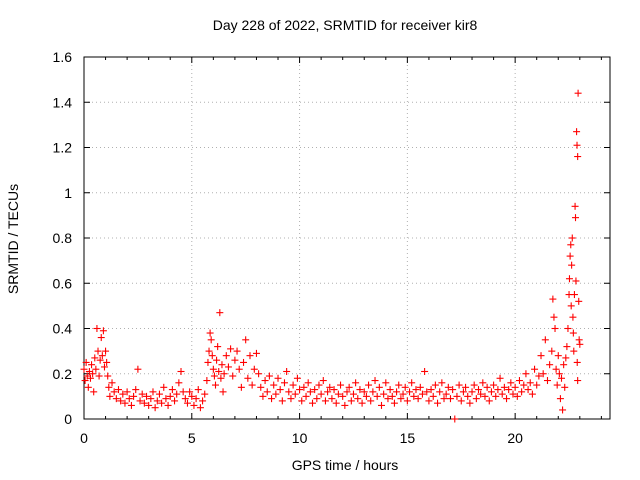 This screenshot has height=480, width=640. What do you see at coordinates (68, 193) in the screenshot?
I see `y-tick-label: 1` at bounding box center [68, 193].